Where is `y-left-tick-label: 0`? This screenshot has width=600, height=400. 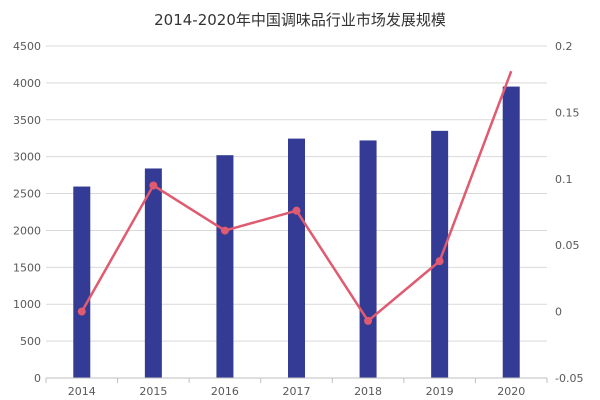 y-left-tick-label: 0 is located at coordinates (37, 378).